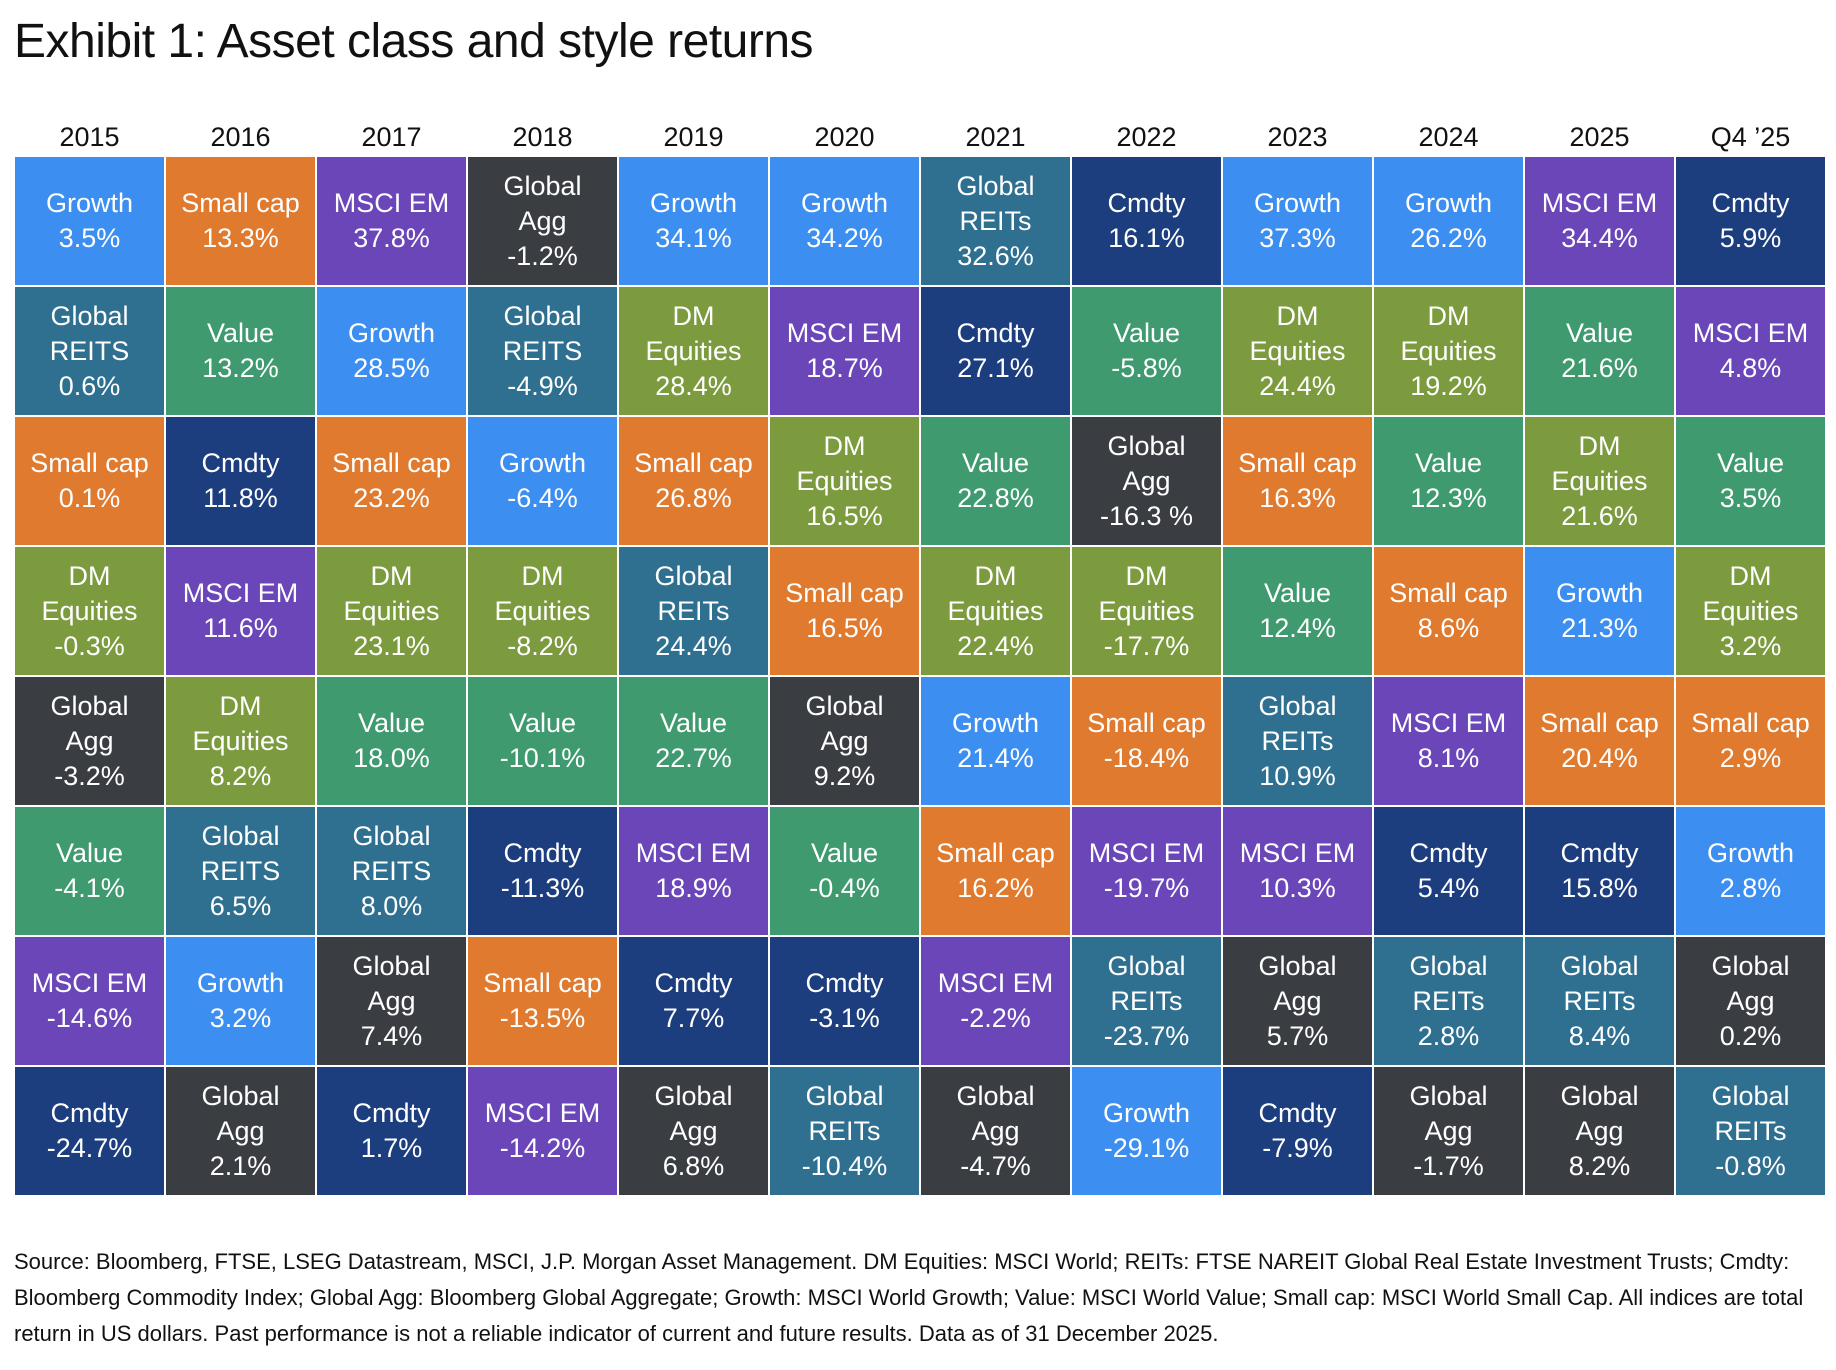 The image size is (1836, 1370). What do you see at coordinates (1750, 611) in the screenshot?
I see `return-cell: DM Equities 3.2%` at bounding box center [1750, 611].